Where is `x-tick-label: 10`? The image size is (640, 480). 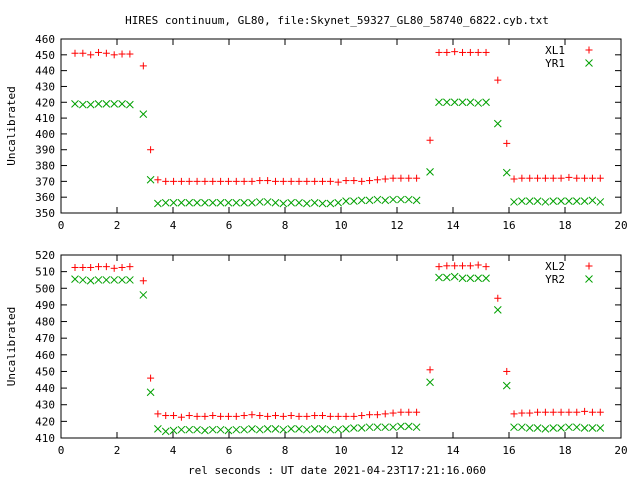 x-tick-label: 10 is located at coordinates (340, 450).